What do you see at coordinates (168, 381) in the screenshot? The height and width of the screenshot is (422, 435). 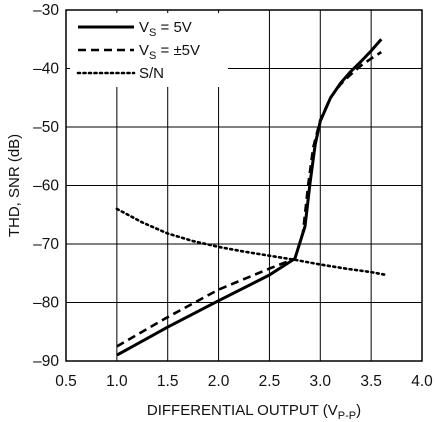 I see `x-tick-label: 1.5` at bounding box center [168, 381].